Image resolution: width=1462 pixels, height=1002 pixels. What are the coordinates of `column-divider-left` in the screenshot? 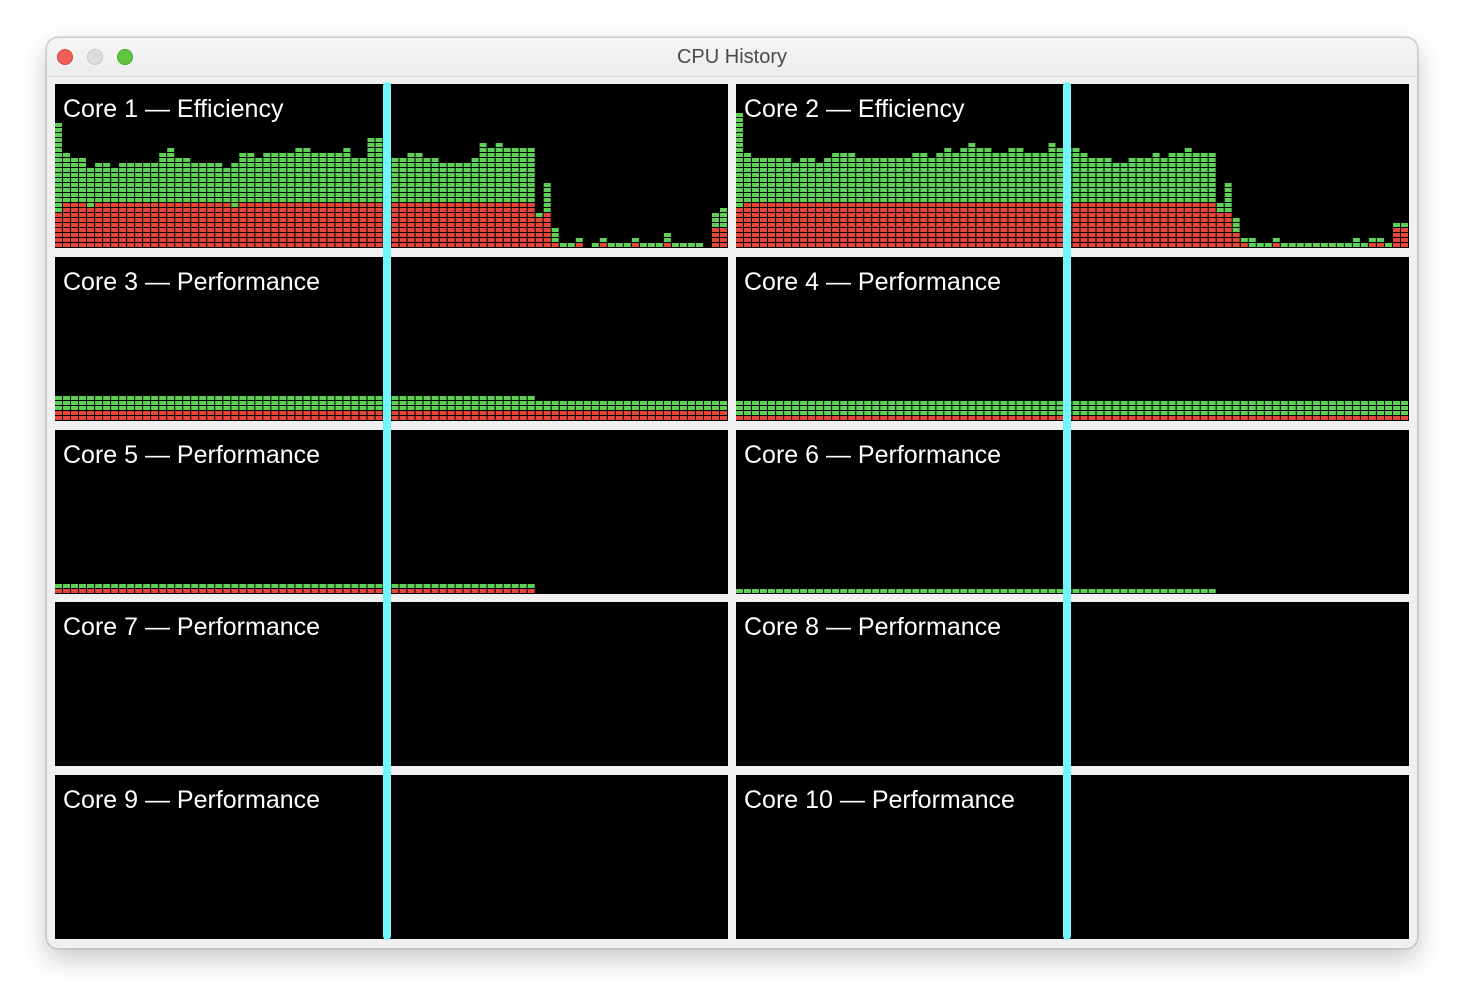 It's located at (387, 511).